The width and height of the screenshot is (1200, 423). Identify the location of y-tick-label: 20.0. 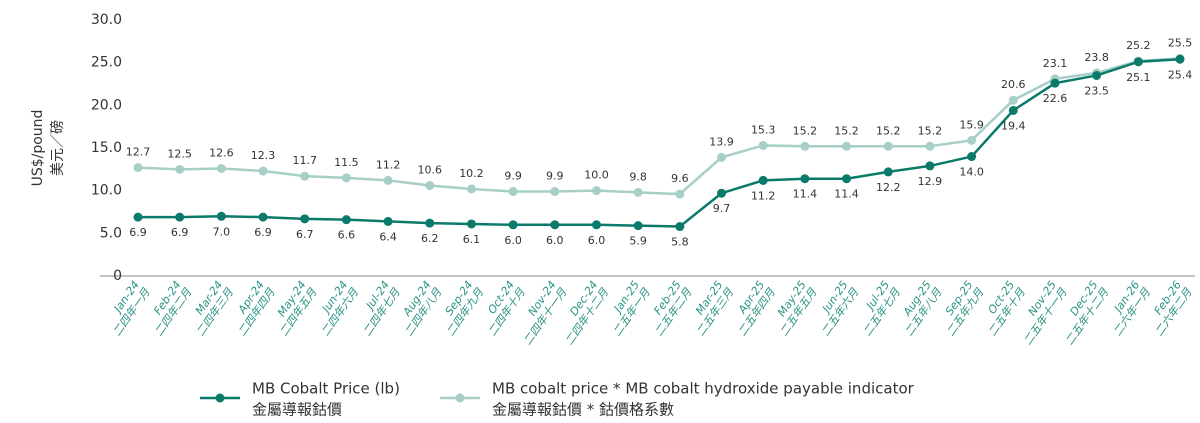
(106, 105).